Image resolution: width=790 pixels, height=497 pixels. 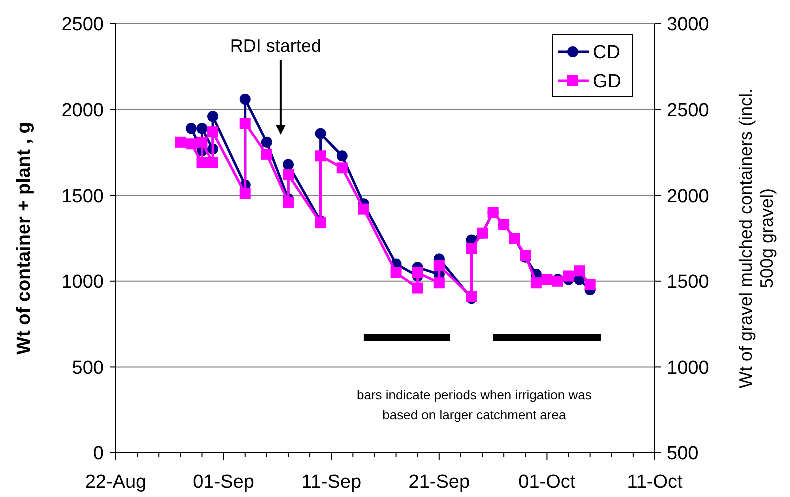 What do you see at coordinates (83, 197) in the screenshot?
I see `y-tick-label: 1500` at bounding box center [83, 197].